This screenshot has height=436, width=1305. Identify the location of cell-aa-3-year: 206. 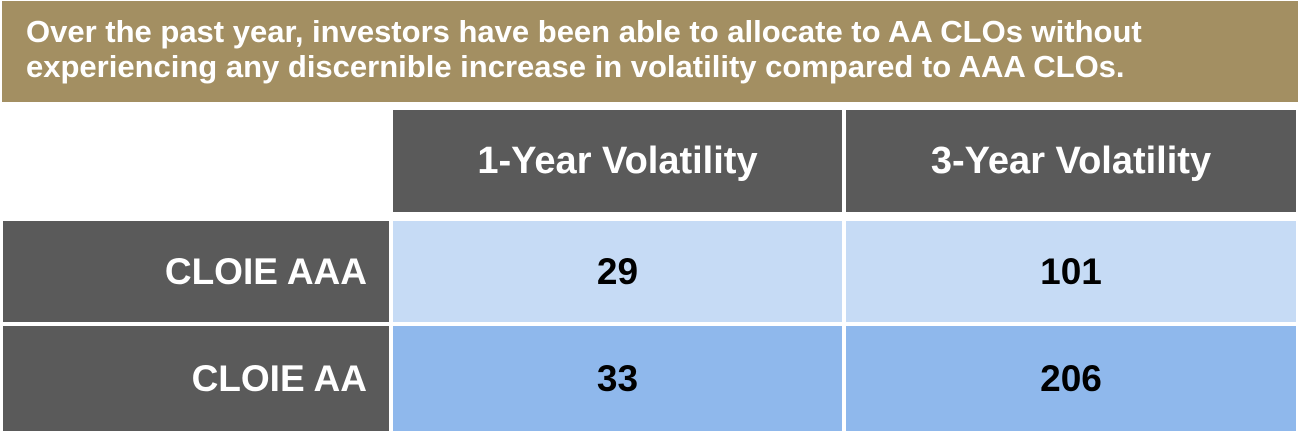
(1071, 378).